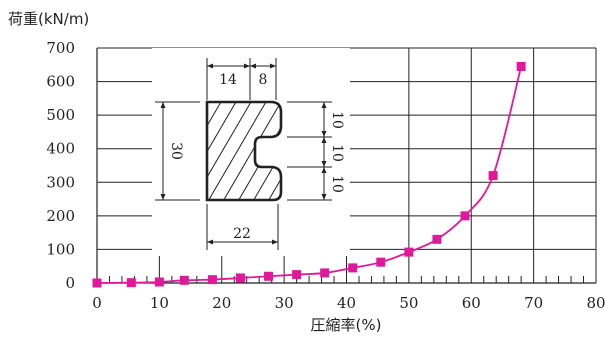 The width and height of the screenshot is (605, 337). Describe the element at coordinates (159, 303) in the screenshot. I see `x-tick-label: 10` at that location.